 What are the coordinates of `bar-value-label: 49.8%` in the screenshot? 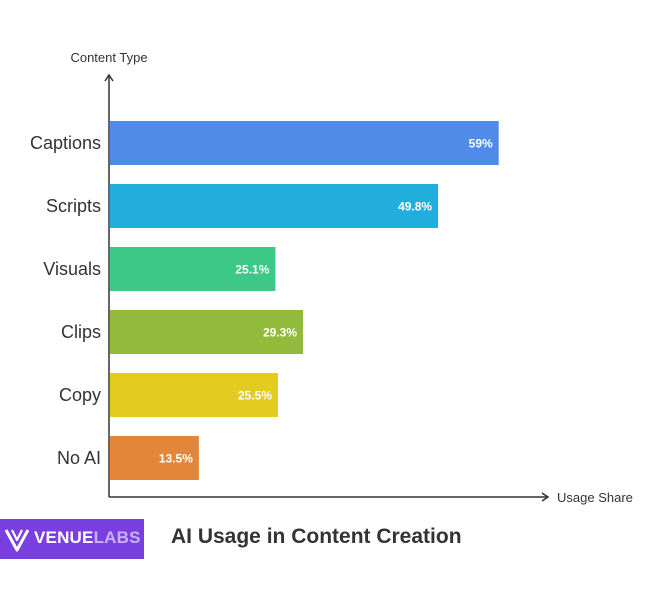 It's located at (415, 207).